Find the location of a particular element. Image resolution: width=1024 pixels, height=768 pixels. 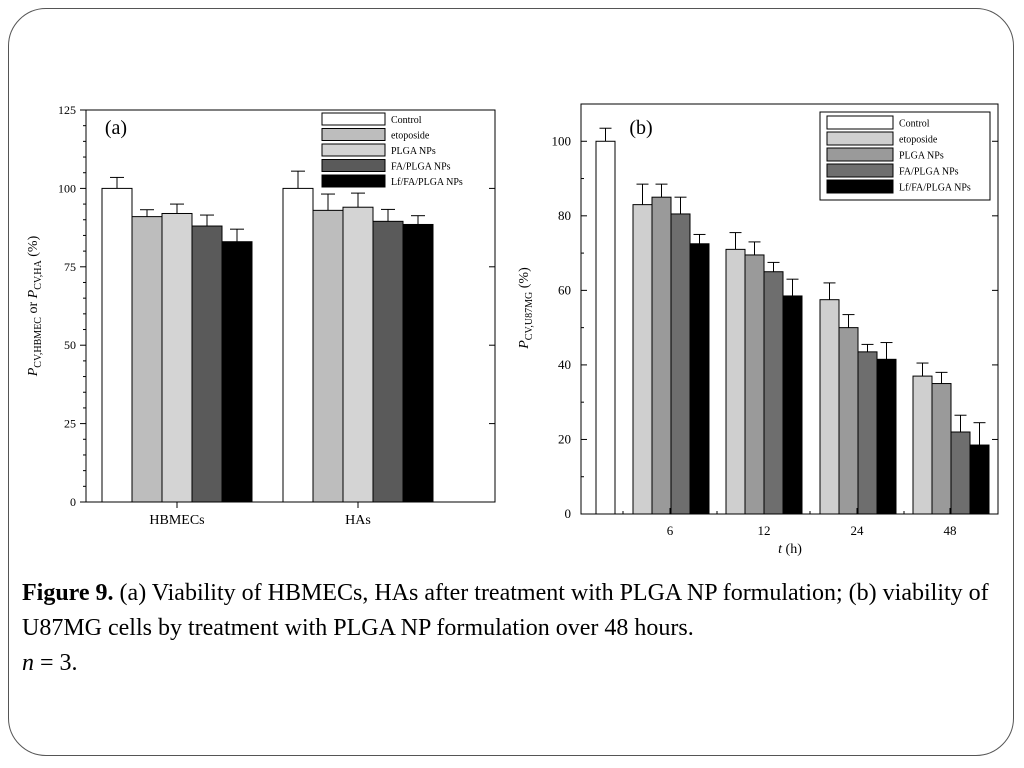

y-tick-label-b: 0 is located at coordinates (568, 513).